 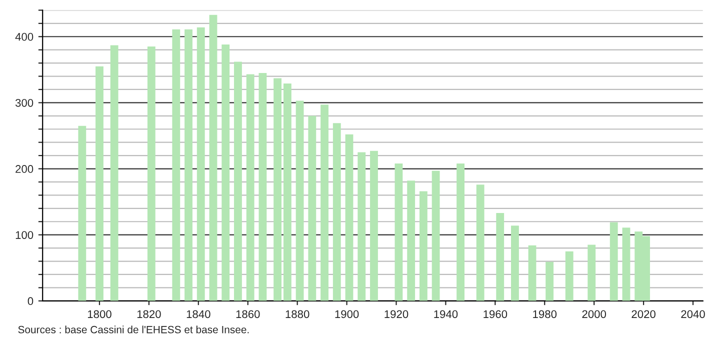 What do you see at coordinates (693, 314) in the screenshot?
I see `x-tick-label: 2040` at bounding box center [693, 314].